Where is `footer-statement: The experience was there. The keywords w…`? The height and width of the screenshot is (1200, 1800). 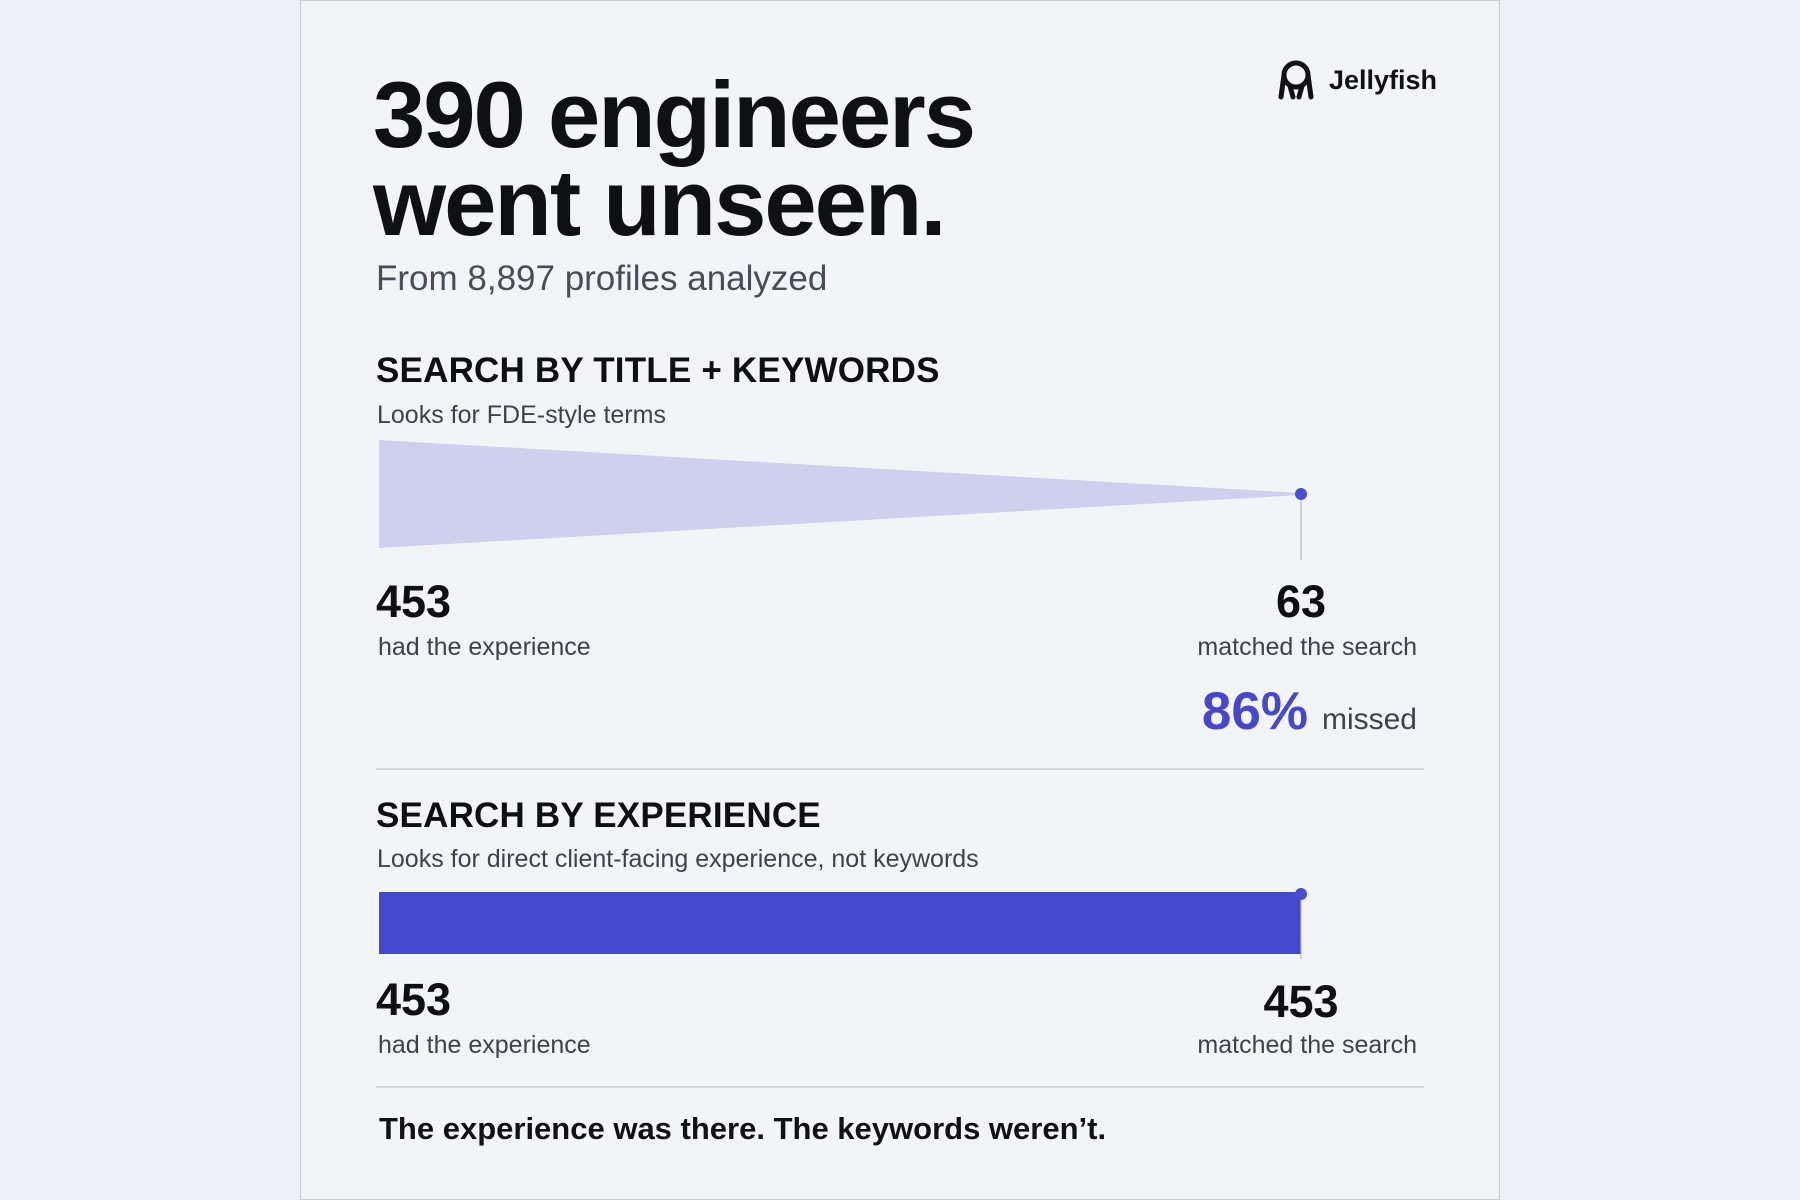
footer-statement: The experience was there. The keywords w… is located at coordinates (743, 1128).